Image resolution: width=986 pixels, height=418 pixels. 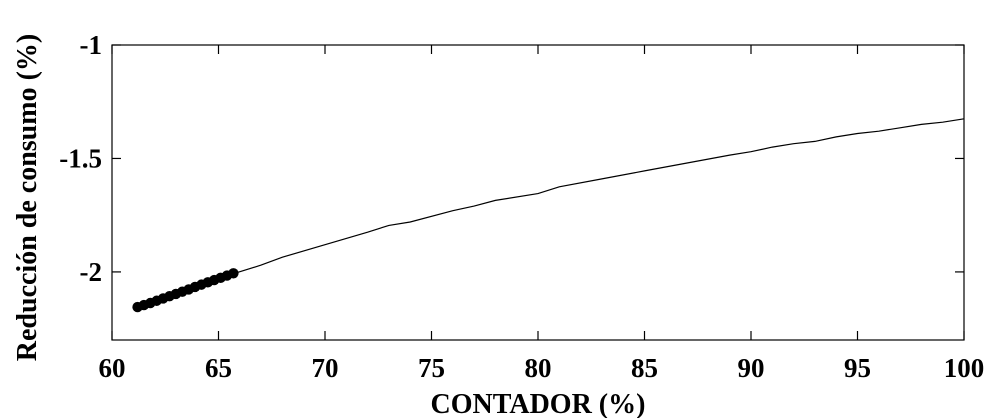 I want to click on x-tick-label: 60, so click(x=112, y=368).